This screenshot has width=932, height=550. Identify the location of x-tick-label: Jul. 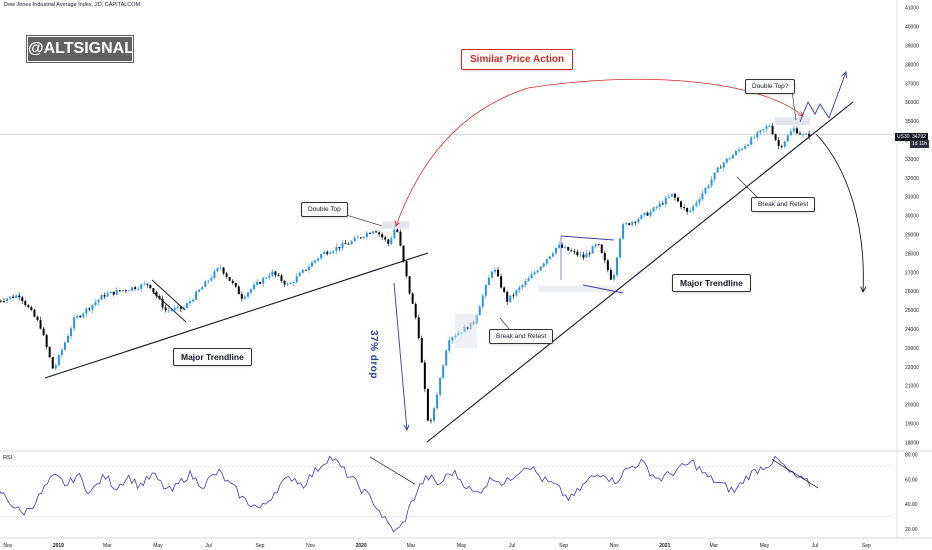
(512, 546).